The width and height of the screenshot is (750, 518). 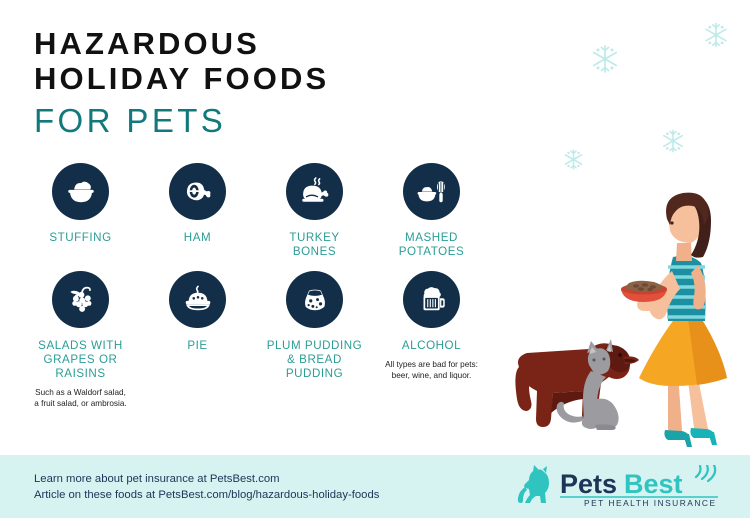 What do you see at coordinates (653, 484) in the screenshot?
I see `logo-word-best: Best` at bounding box center [653, 484].